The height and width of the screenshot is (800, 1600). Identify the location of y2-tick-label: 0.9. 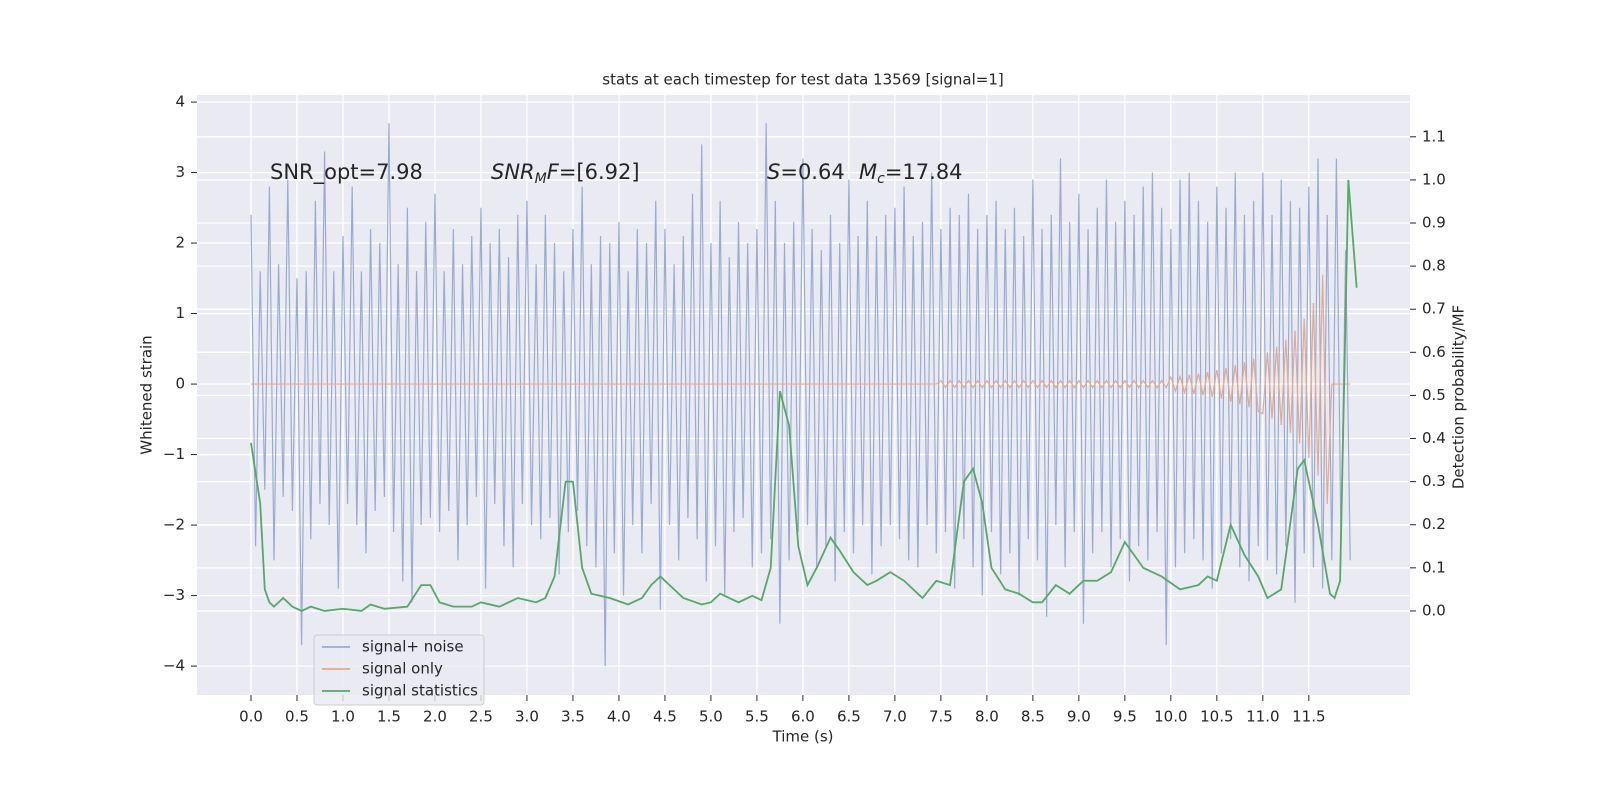
(1434, 223).